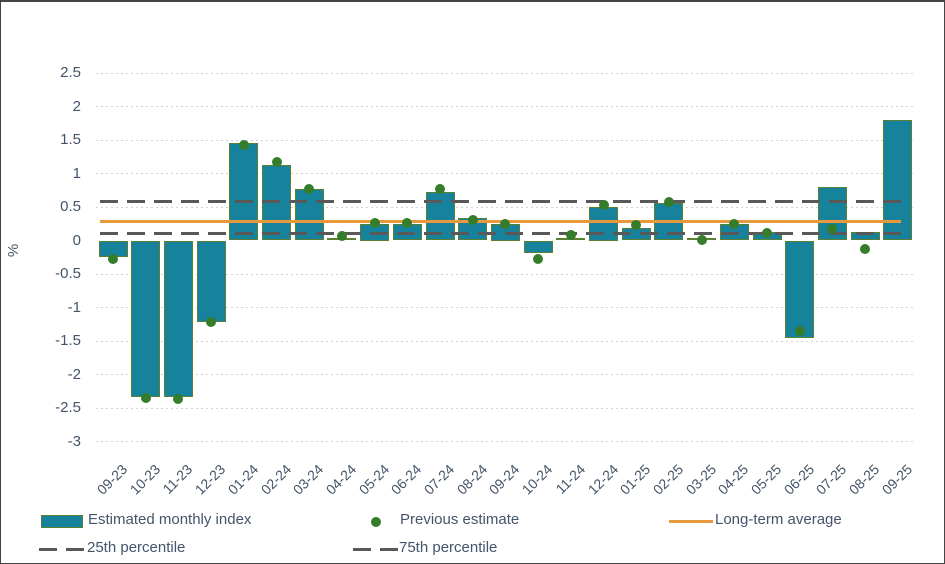 This screenshot has width=945, height=564. I want to click on y-tick-label: -0.5, so click(68, 273).